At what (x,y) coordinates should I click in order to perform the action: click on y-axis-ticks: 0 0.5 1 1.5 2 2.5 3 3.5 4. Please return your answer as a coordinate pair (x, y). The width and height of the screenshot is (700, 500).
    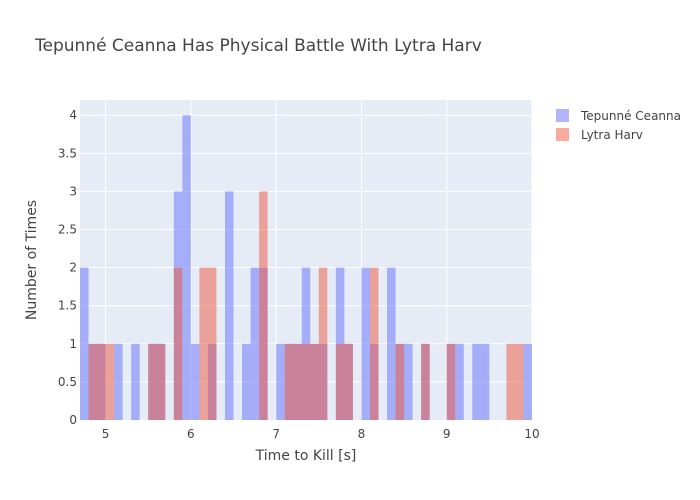
    Looking at the image, I should click on (67, 267).